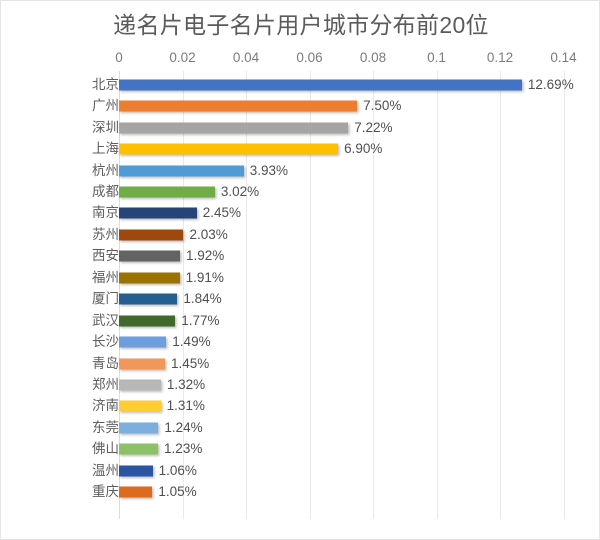 Image resolution: width=600 pixels, height=540 pixels. What do you see at coordinates (269, 170) in the screenshot?
I see `bar-data-label: 3.93%` at bounding box center [269, 170].